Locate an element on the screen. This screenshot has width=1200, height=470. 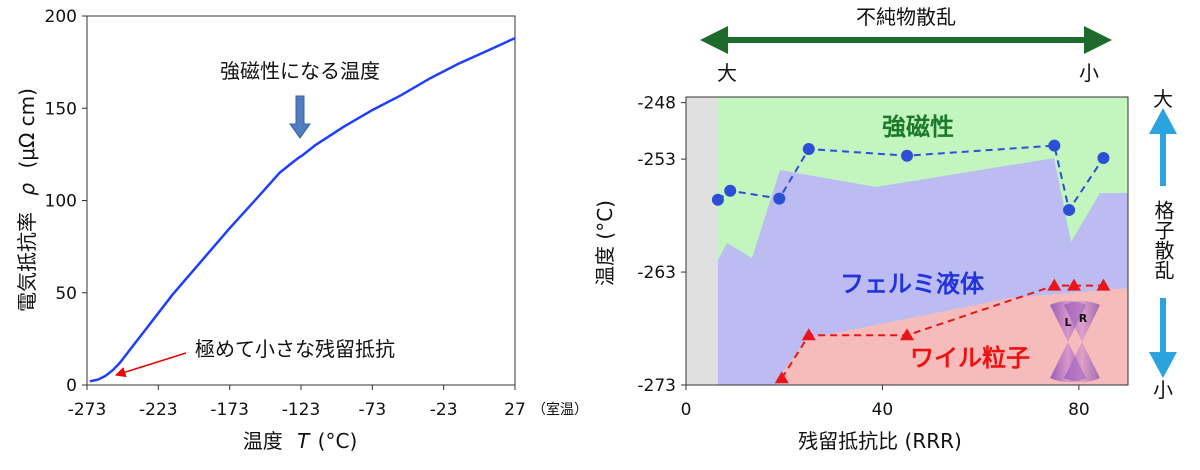
cone-right-lower is located at coordinates (1082, 362).